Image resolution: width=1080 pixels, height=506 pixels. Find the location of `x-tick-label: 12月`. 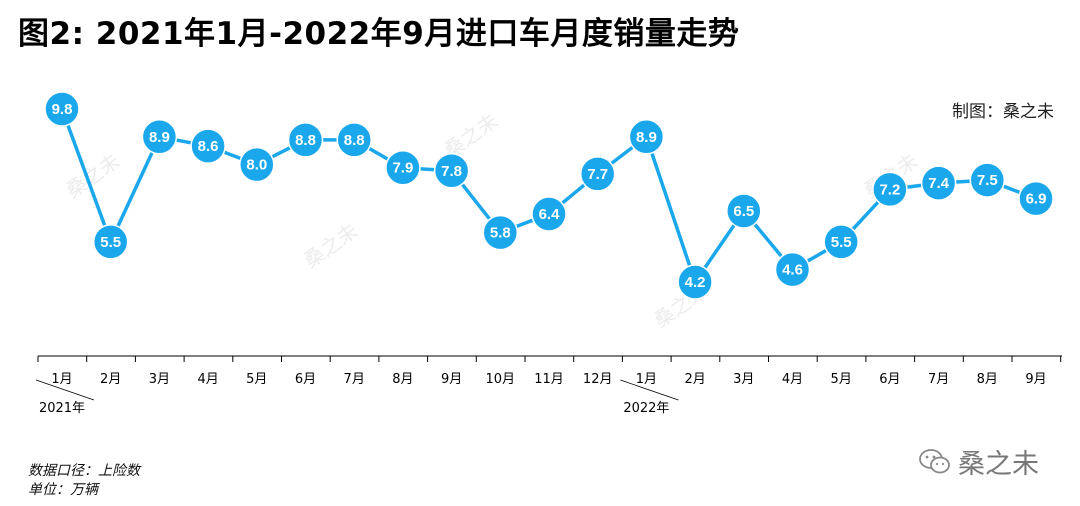

x-tick-label: 12月 is located at coordinates (598, 379).